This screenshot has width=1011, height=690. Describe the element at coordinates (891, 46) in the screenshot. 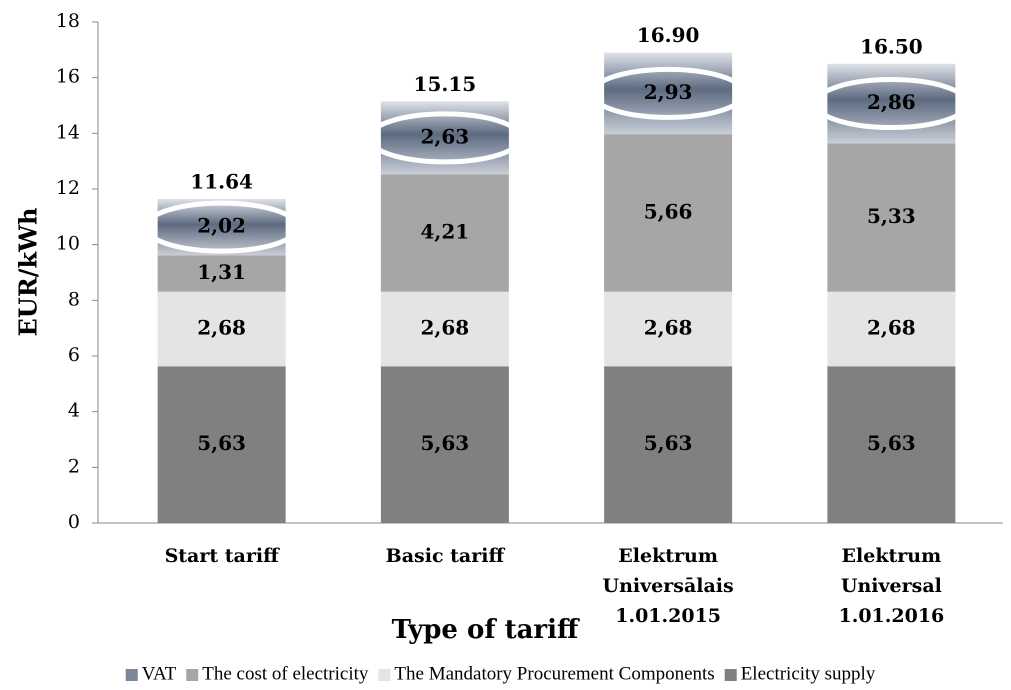

I see `total-label: 16.50` at that location.